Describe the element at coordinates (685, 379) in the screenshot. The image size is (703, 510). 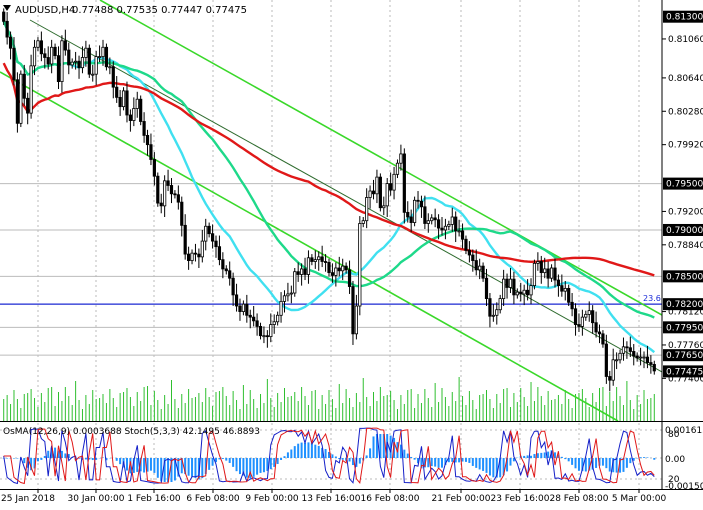
I see `price-tick-label: 0.77400` at that location.